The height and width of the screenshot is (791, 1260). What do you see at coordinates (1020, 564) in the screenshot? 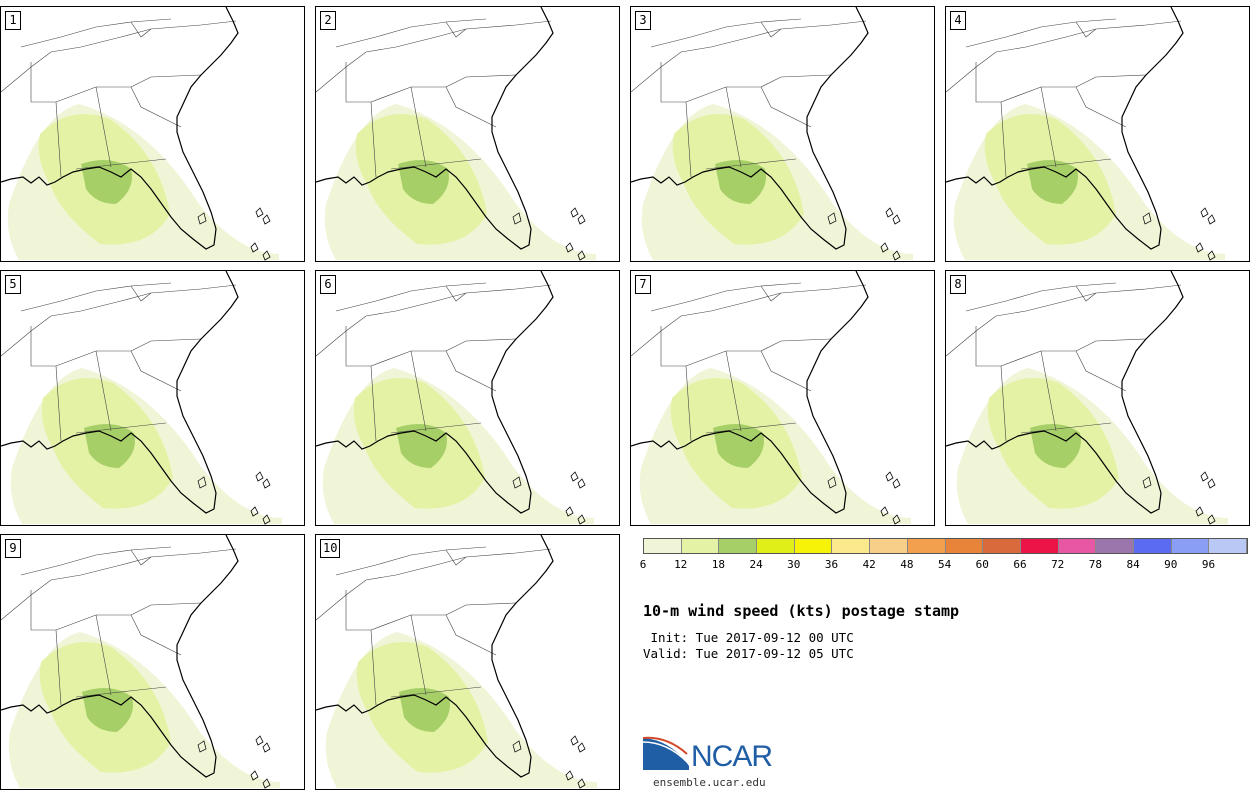
I see `legend-tick-label: 66` at bounding box center [1020, 564].